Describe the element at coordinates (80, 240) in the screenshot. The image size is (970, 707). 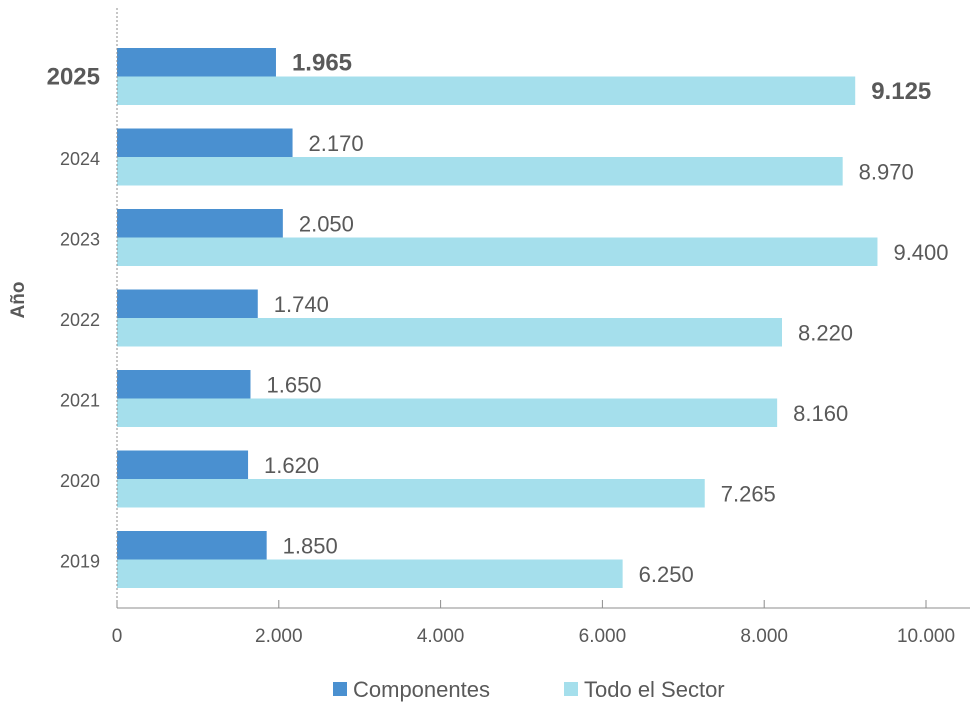
I see `y-tick-label-2023: 2023` at that location.